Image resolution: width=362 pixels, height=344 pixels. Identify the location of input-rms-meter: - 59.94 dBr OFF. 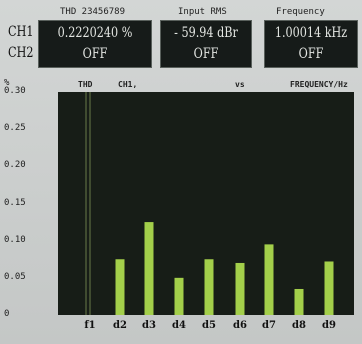
(206, 44).